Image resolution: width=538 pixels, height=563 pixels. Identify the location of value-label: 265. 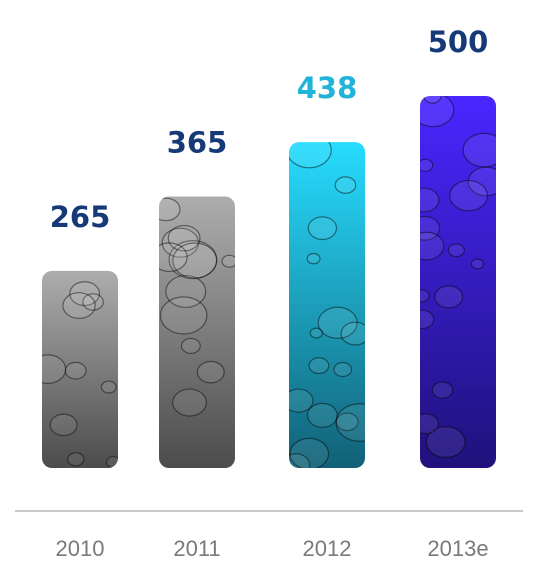
(80, 217).